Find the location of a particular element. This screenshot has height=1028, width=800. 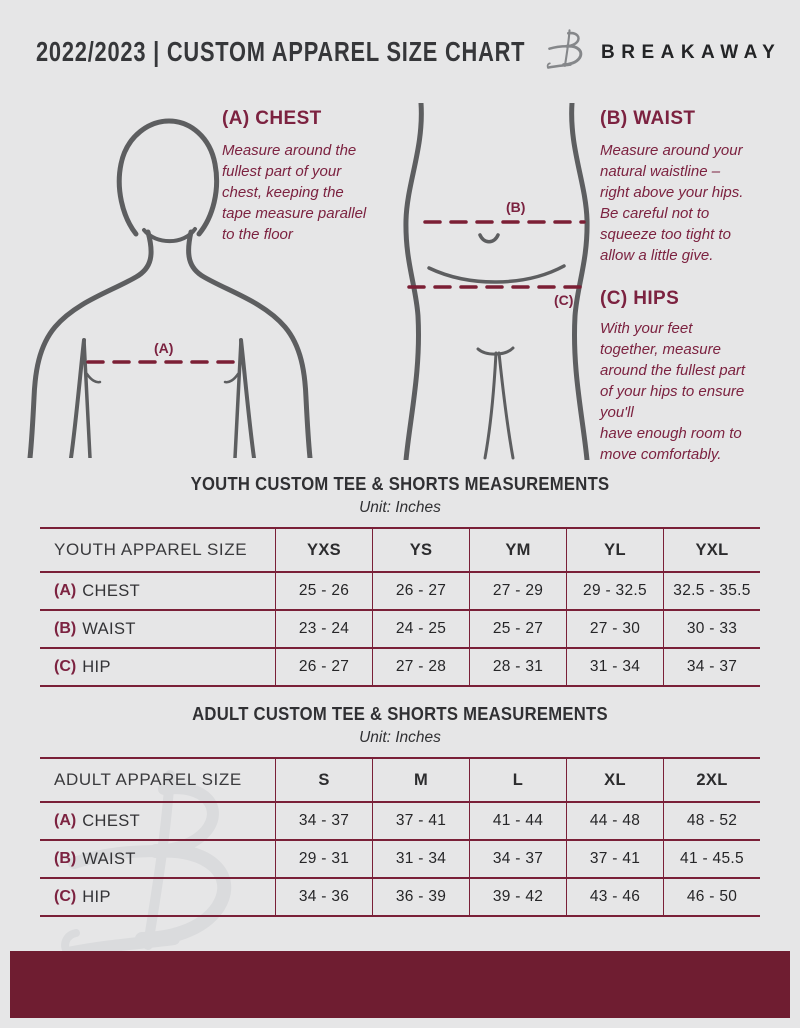

size-cell: 24 - 25 is located at coordinates (420, 629).